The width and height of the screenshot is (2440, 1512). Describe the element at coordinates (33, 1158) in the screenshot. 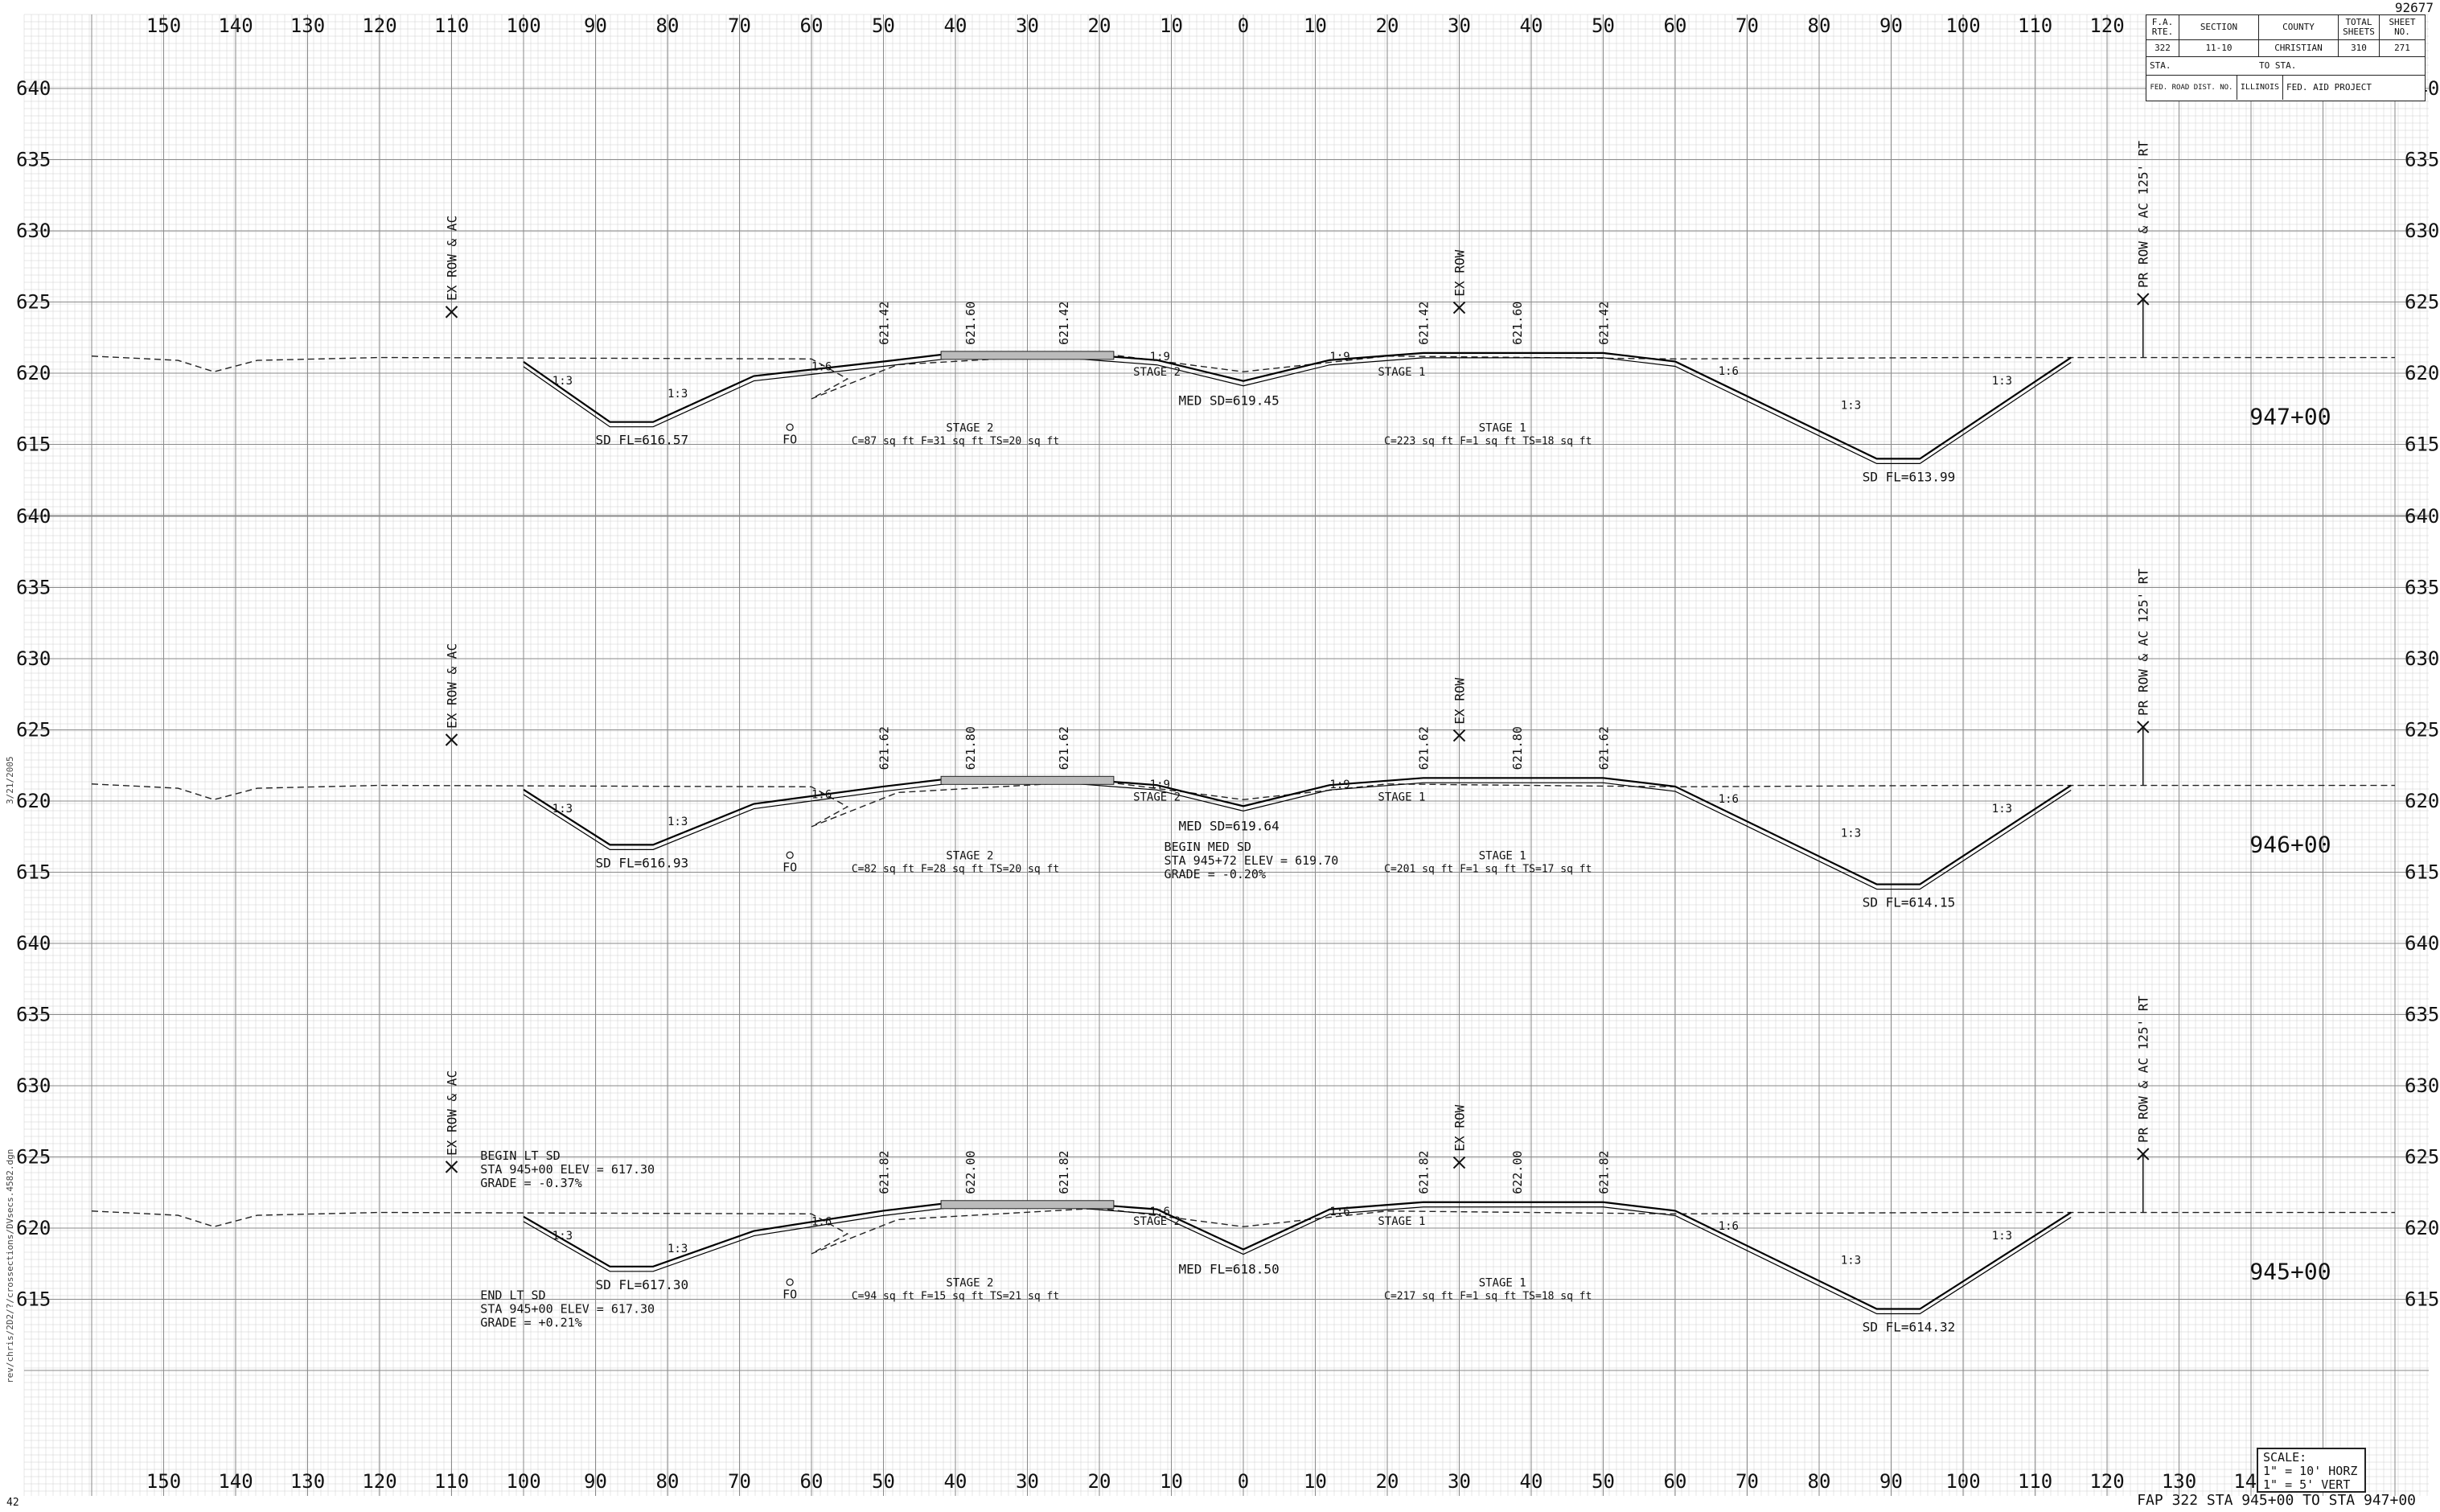

I see `elevation-label-left: 625` at that location.